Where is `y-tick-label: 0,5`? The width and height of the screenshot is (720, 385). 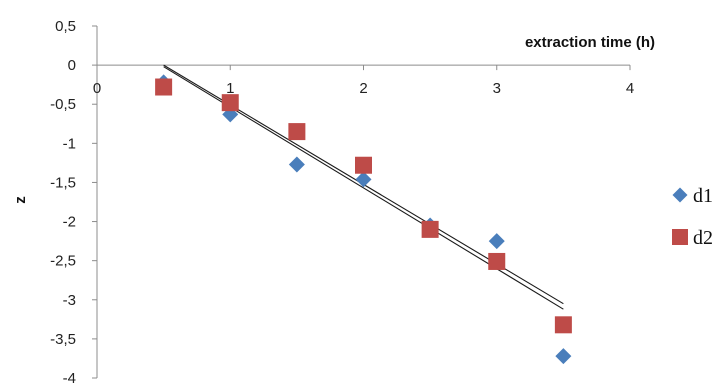
y-tick-label: 0,5 is located at coordinates (65, 26).